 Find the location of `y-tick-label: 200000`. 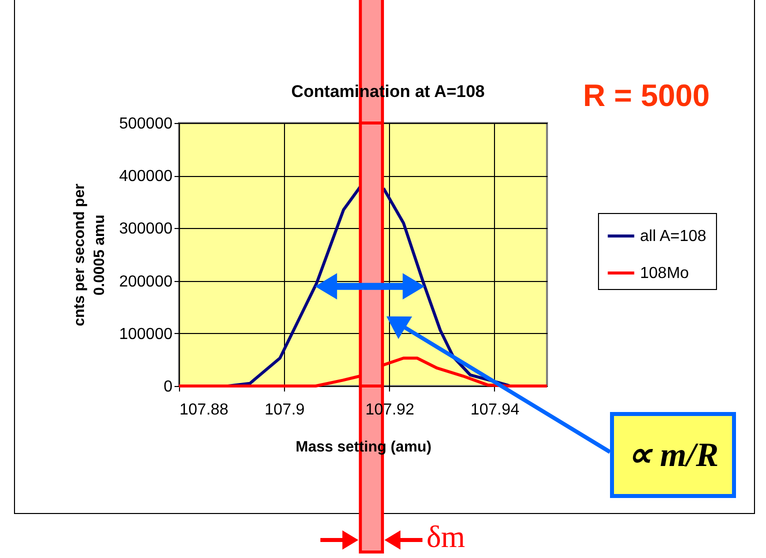

y-tick-label: 200000 is located at coordinates (146, 281).